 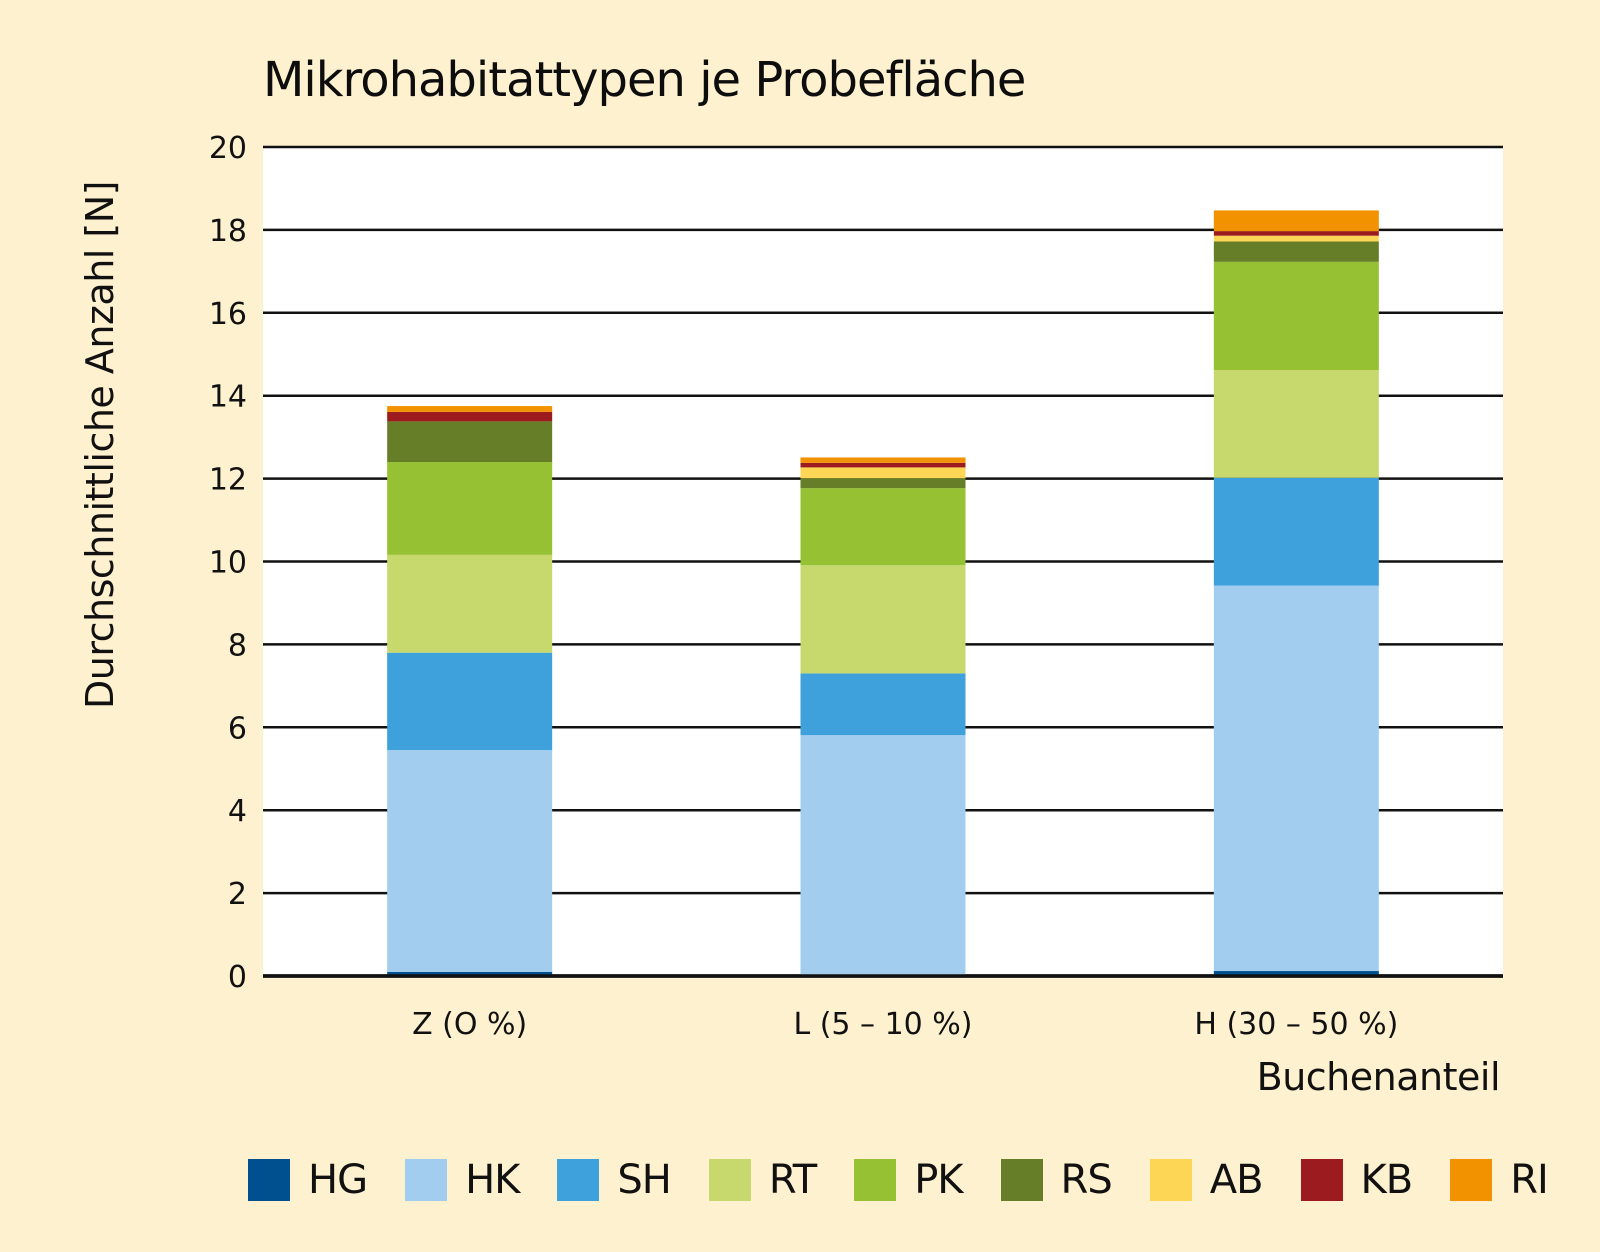 I want to click on y-axis-label: Durchschnittliche Anzahl [N], so click(x=100, y=445).